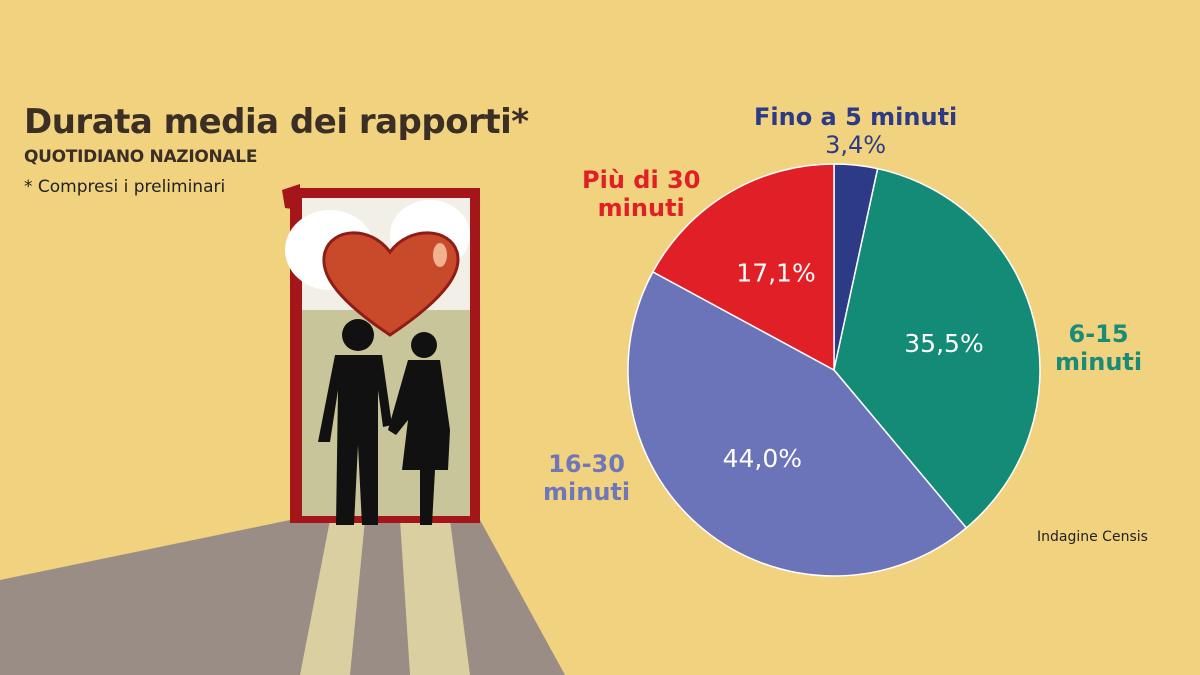 This screenshot has height=675, width=1200. Describe the element at coordinates (282, 597) in the screenshot. I see `floor-shadow` at that location.